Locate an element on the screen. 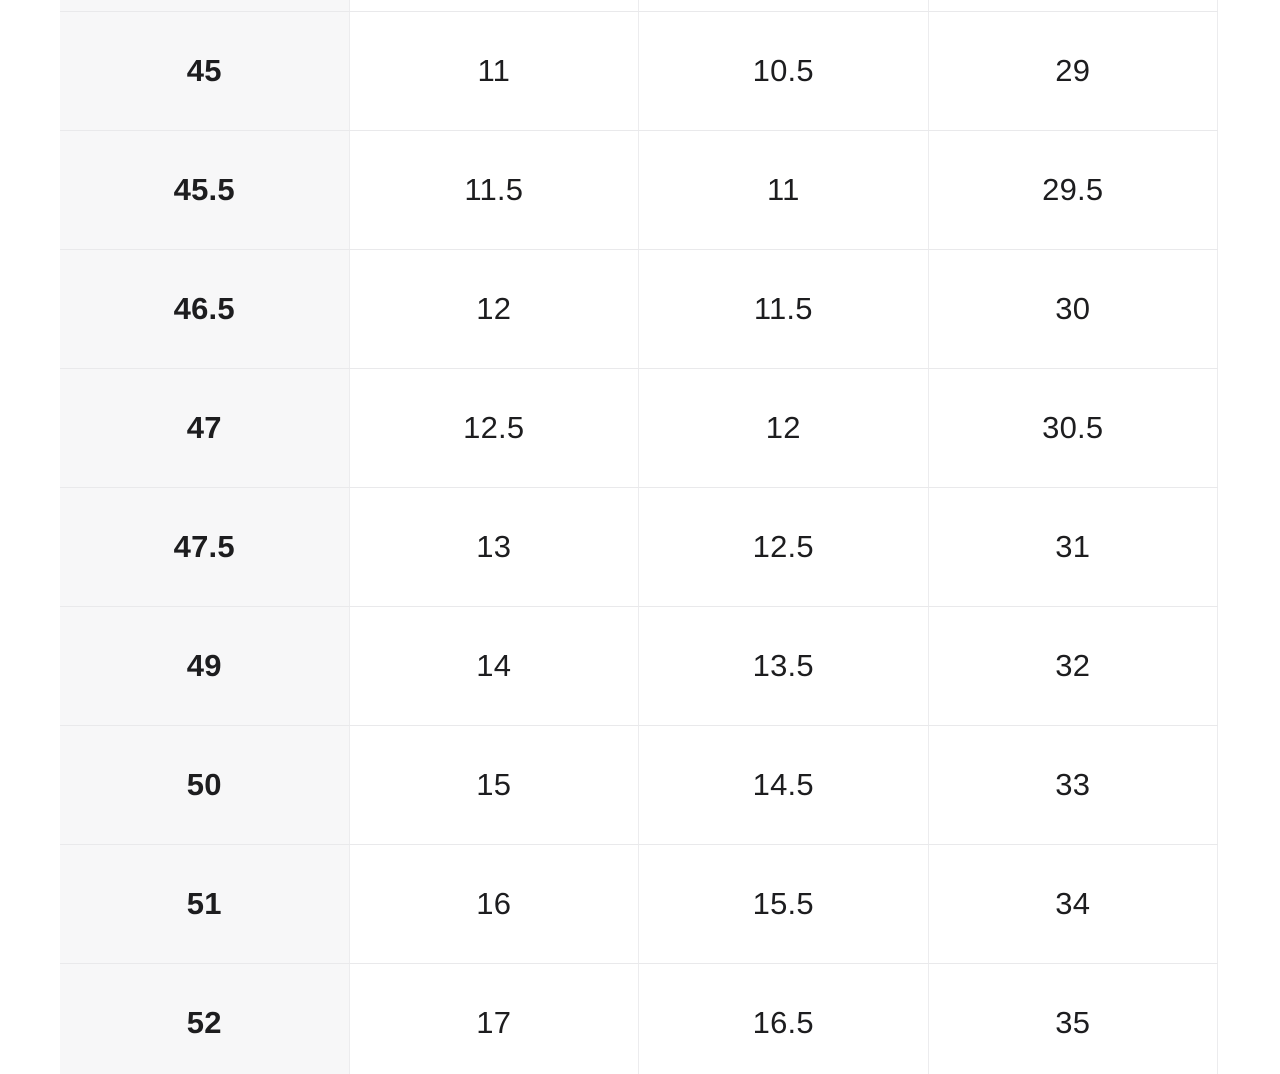  size-cell: 13.5 is located at coordinates (784, 666).